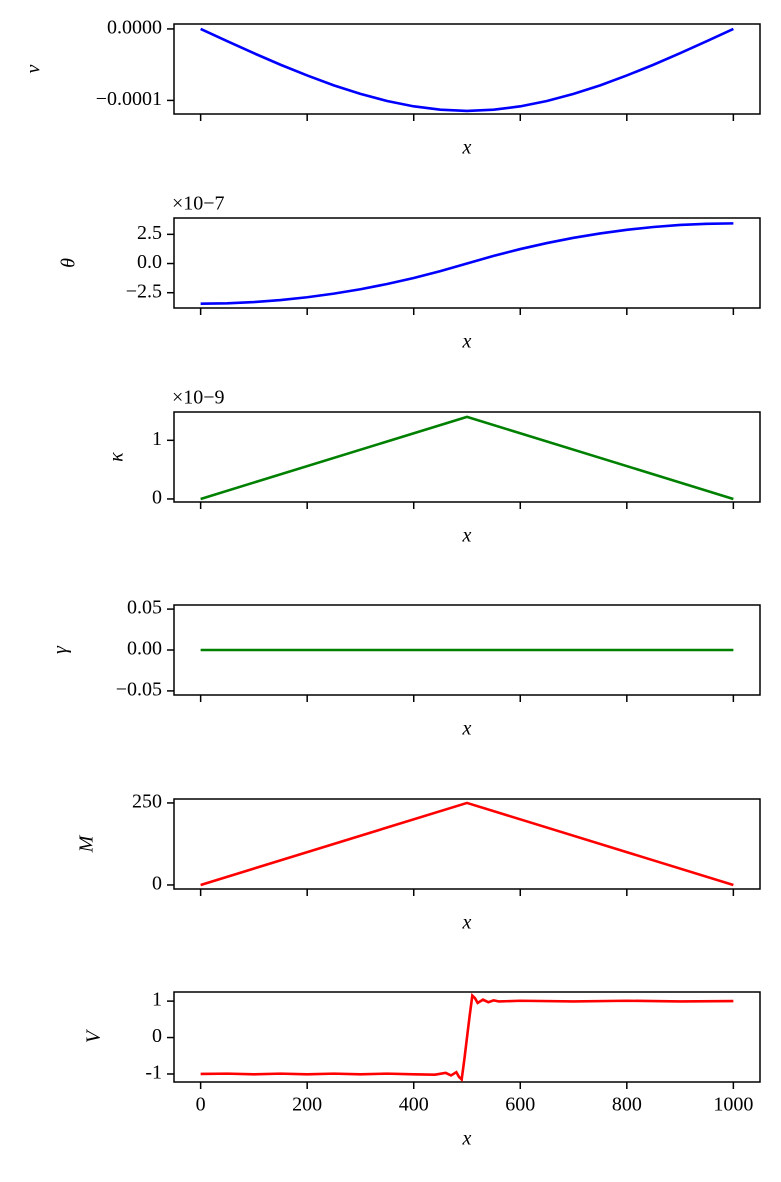  What do you see at coordinates (144, 291) in the screenshot?
I see `y-tick-label: −2.5` at bounding box center [144, 291].